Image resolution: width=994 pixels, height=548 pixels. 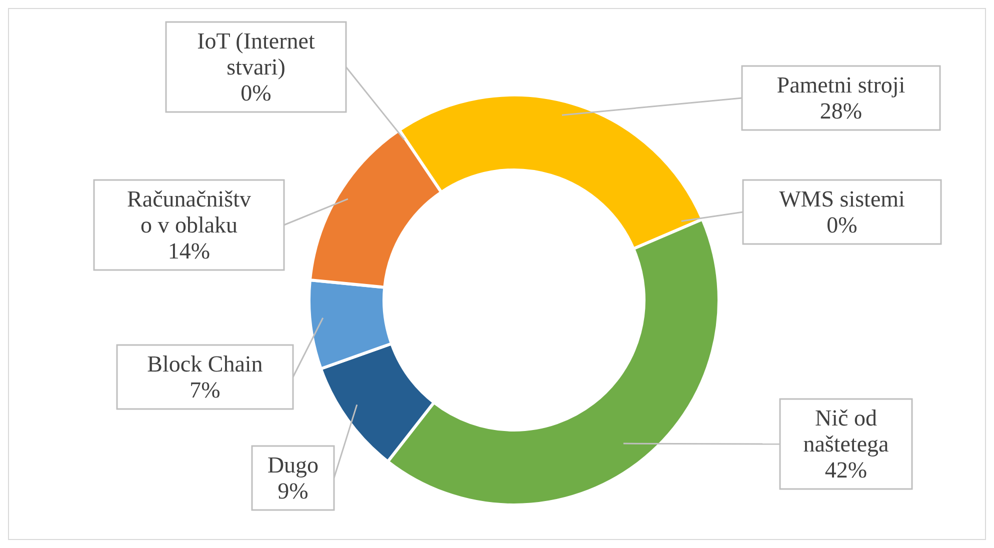 What do you see at coordinates (189, 212) in the screenshot?
I see `slice-label: Računačništvo v oblaku` at bounding box center [189, 212].